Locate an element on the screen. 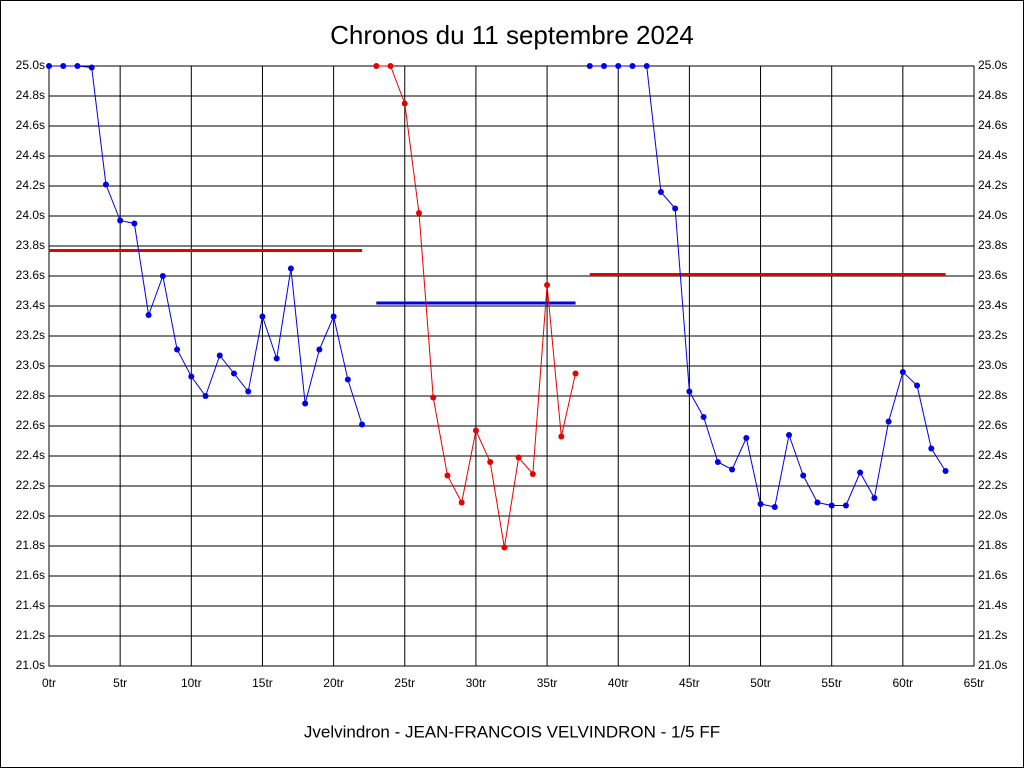 The image size is (1024, 768). x-tick-label: 0tr is located at coordinates (49, 683).